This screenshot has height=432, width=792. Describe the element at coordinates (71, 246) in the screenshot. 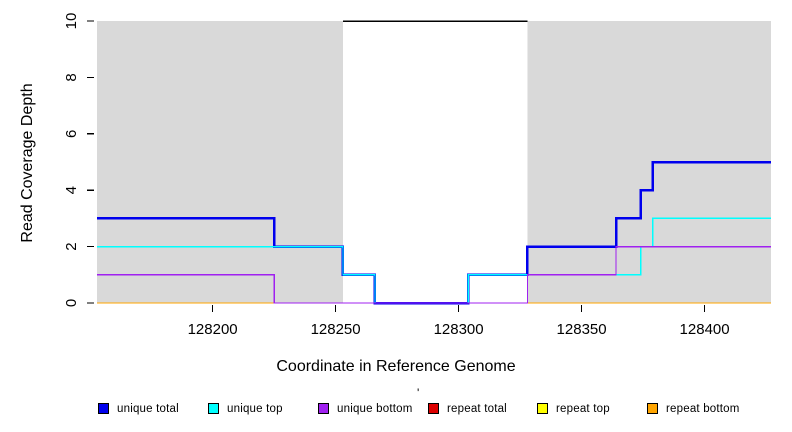

I see `y-tick-label: 2` at that location.